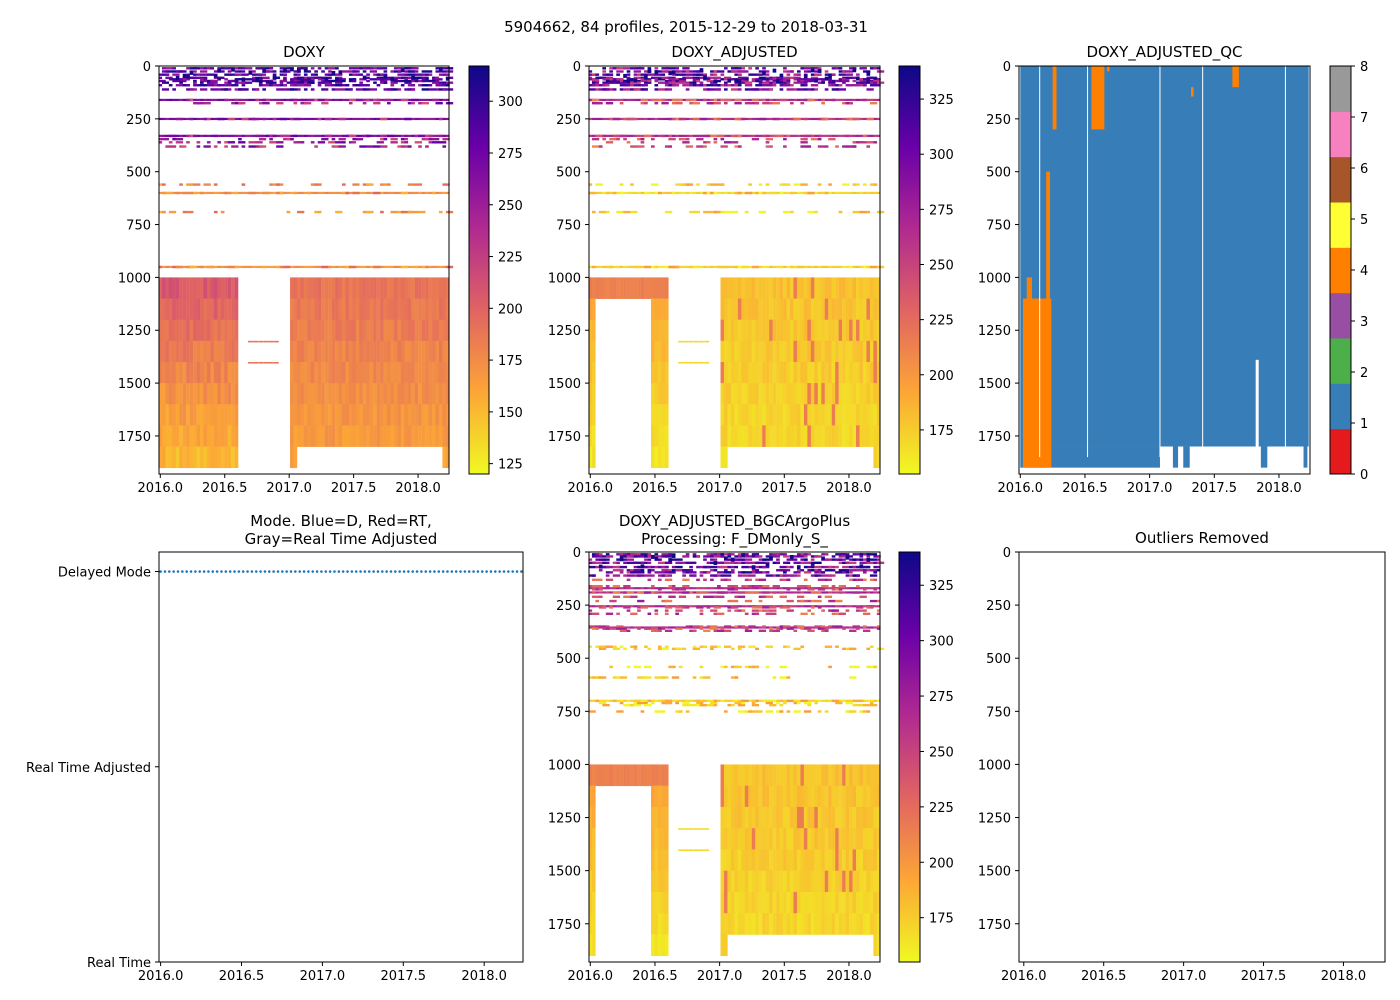 Image resolution: width=1400 pixels, height=1000 pixels. Describe the element at coordinates (1164, 52) in the screenshot. I see `panel-title: DOXY_ADJUSTED_QC` at that location.